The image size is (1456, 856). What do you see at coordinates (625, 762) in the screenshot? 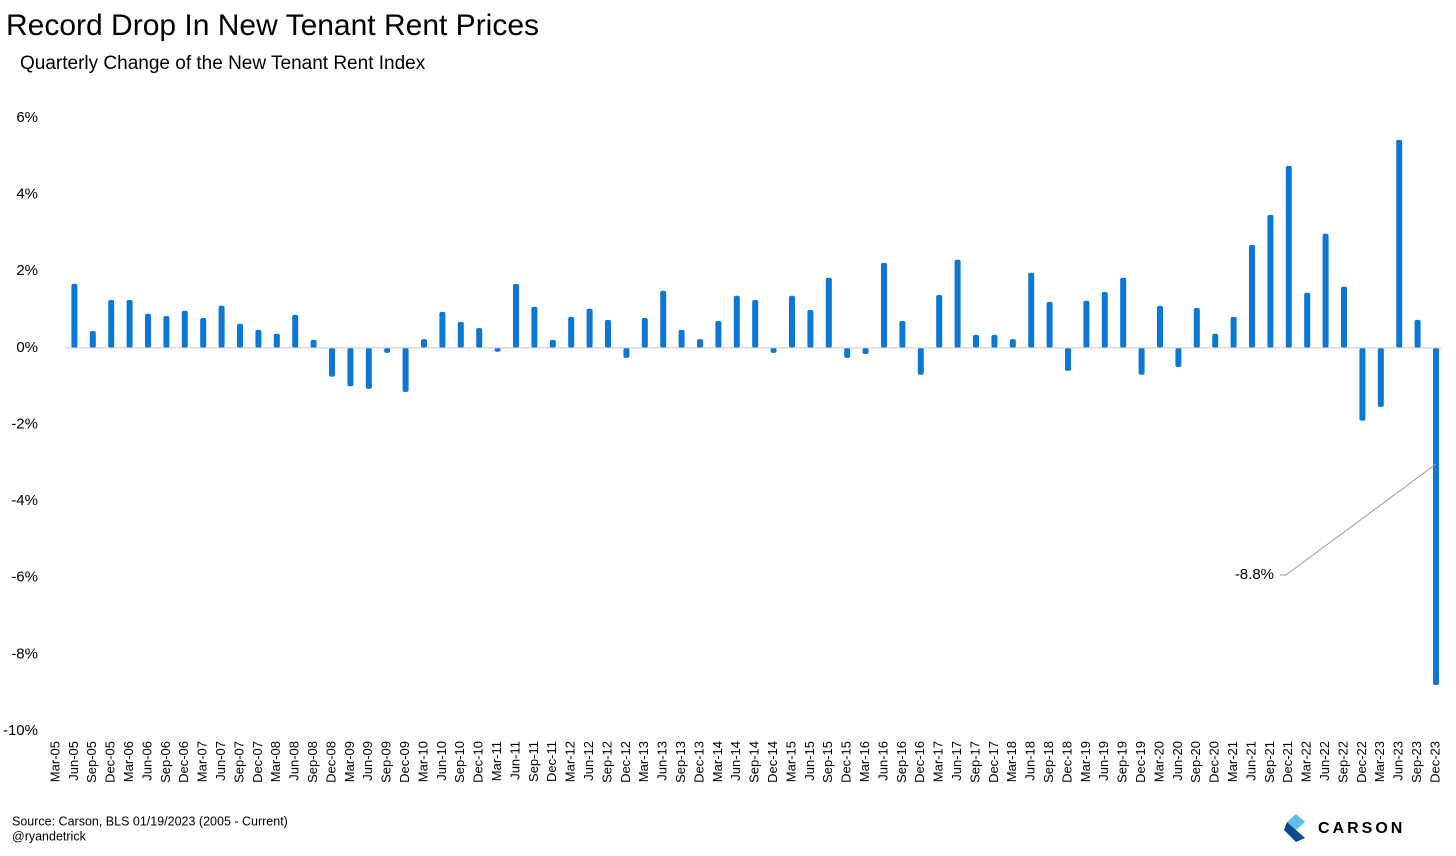
I see `x-tick-label: Dec-12` at bounding box center [625, 762].